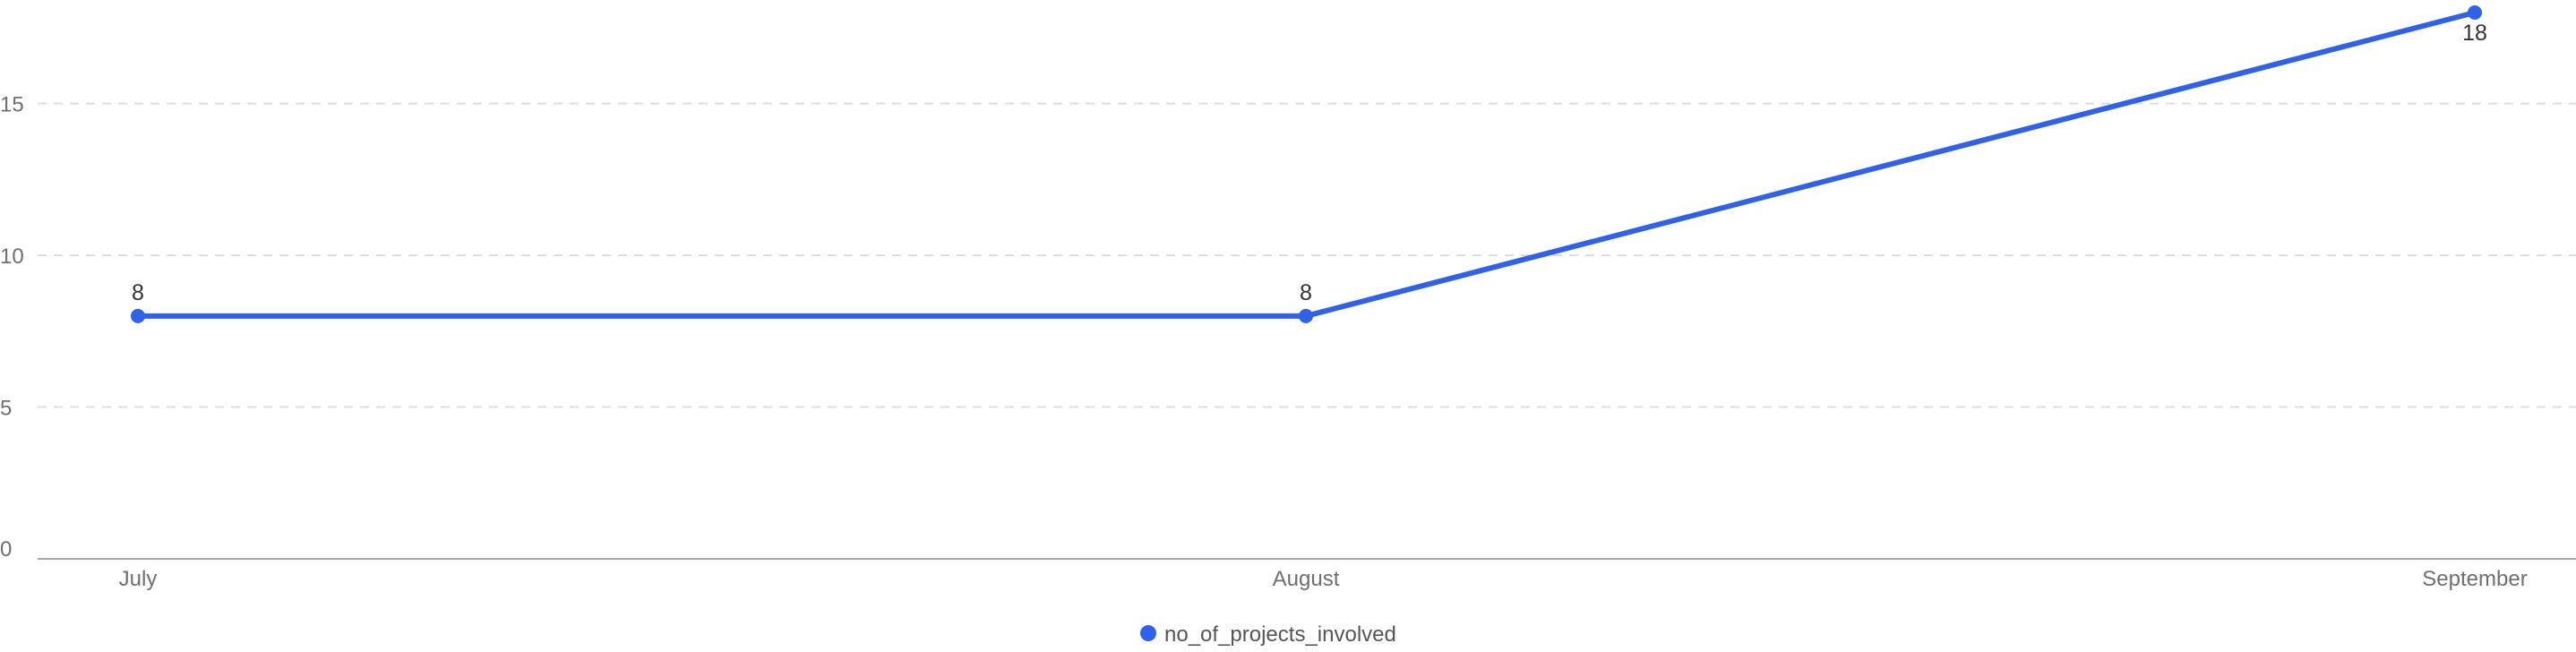  What do you see at coordinates (6, 549) in the screenshot?
I see `y-tick-label: 0` at bounding box center [6, 549].